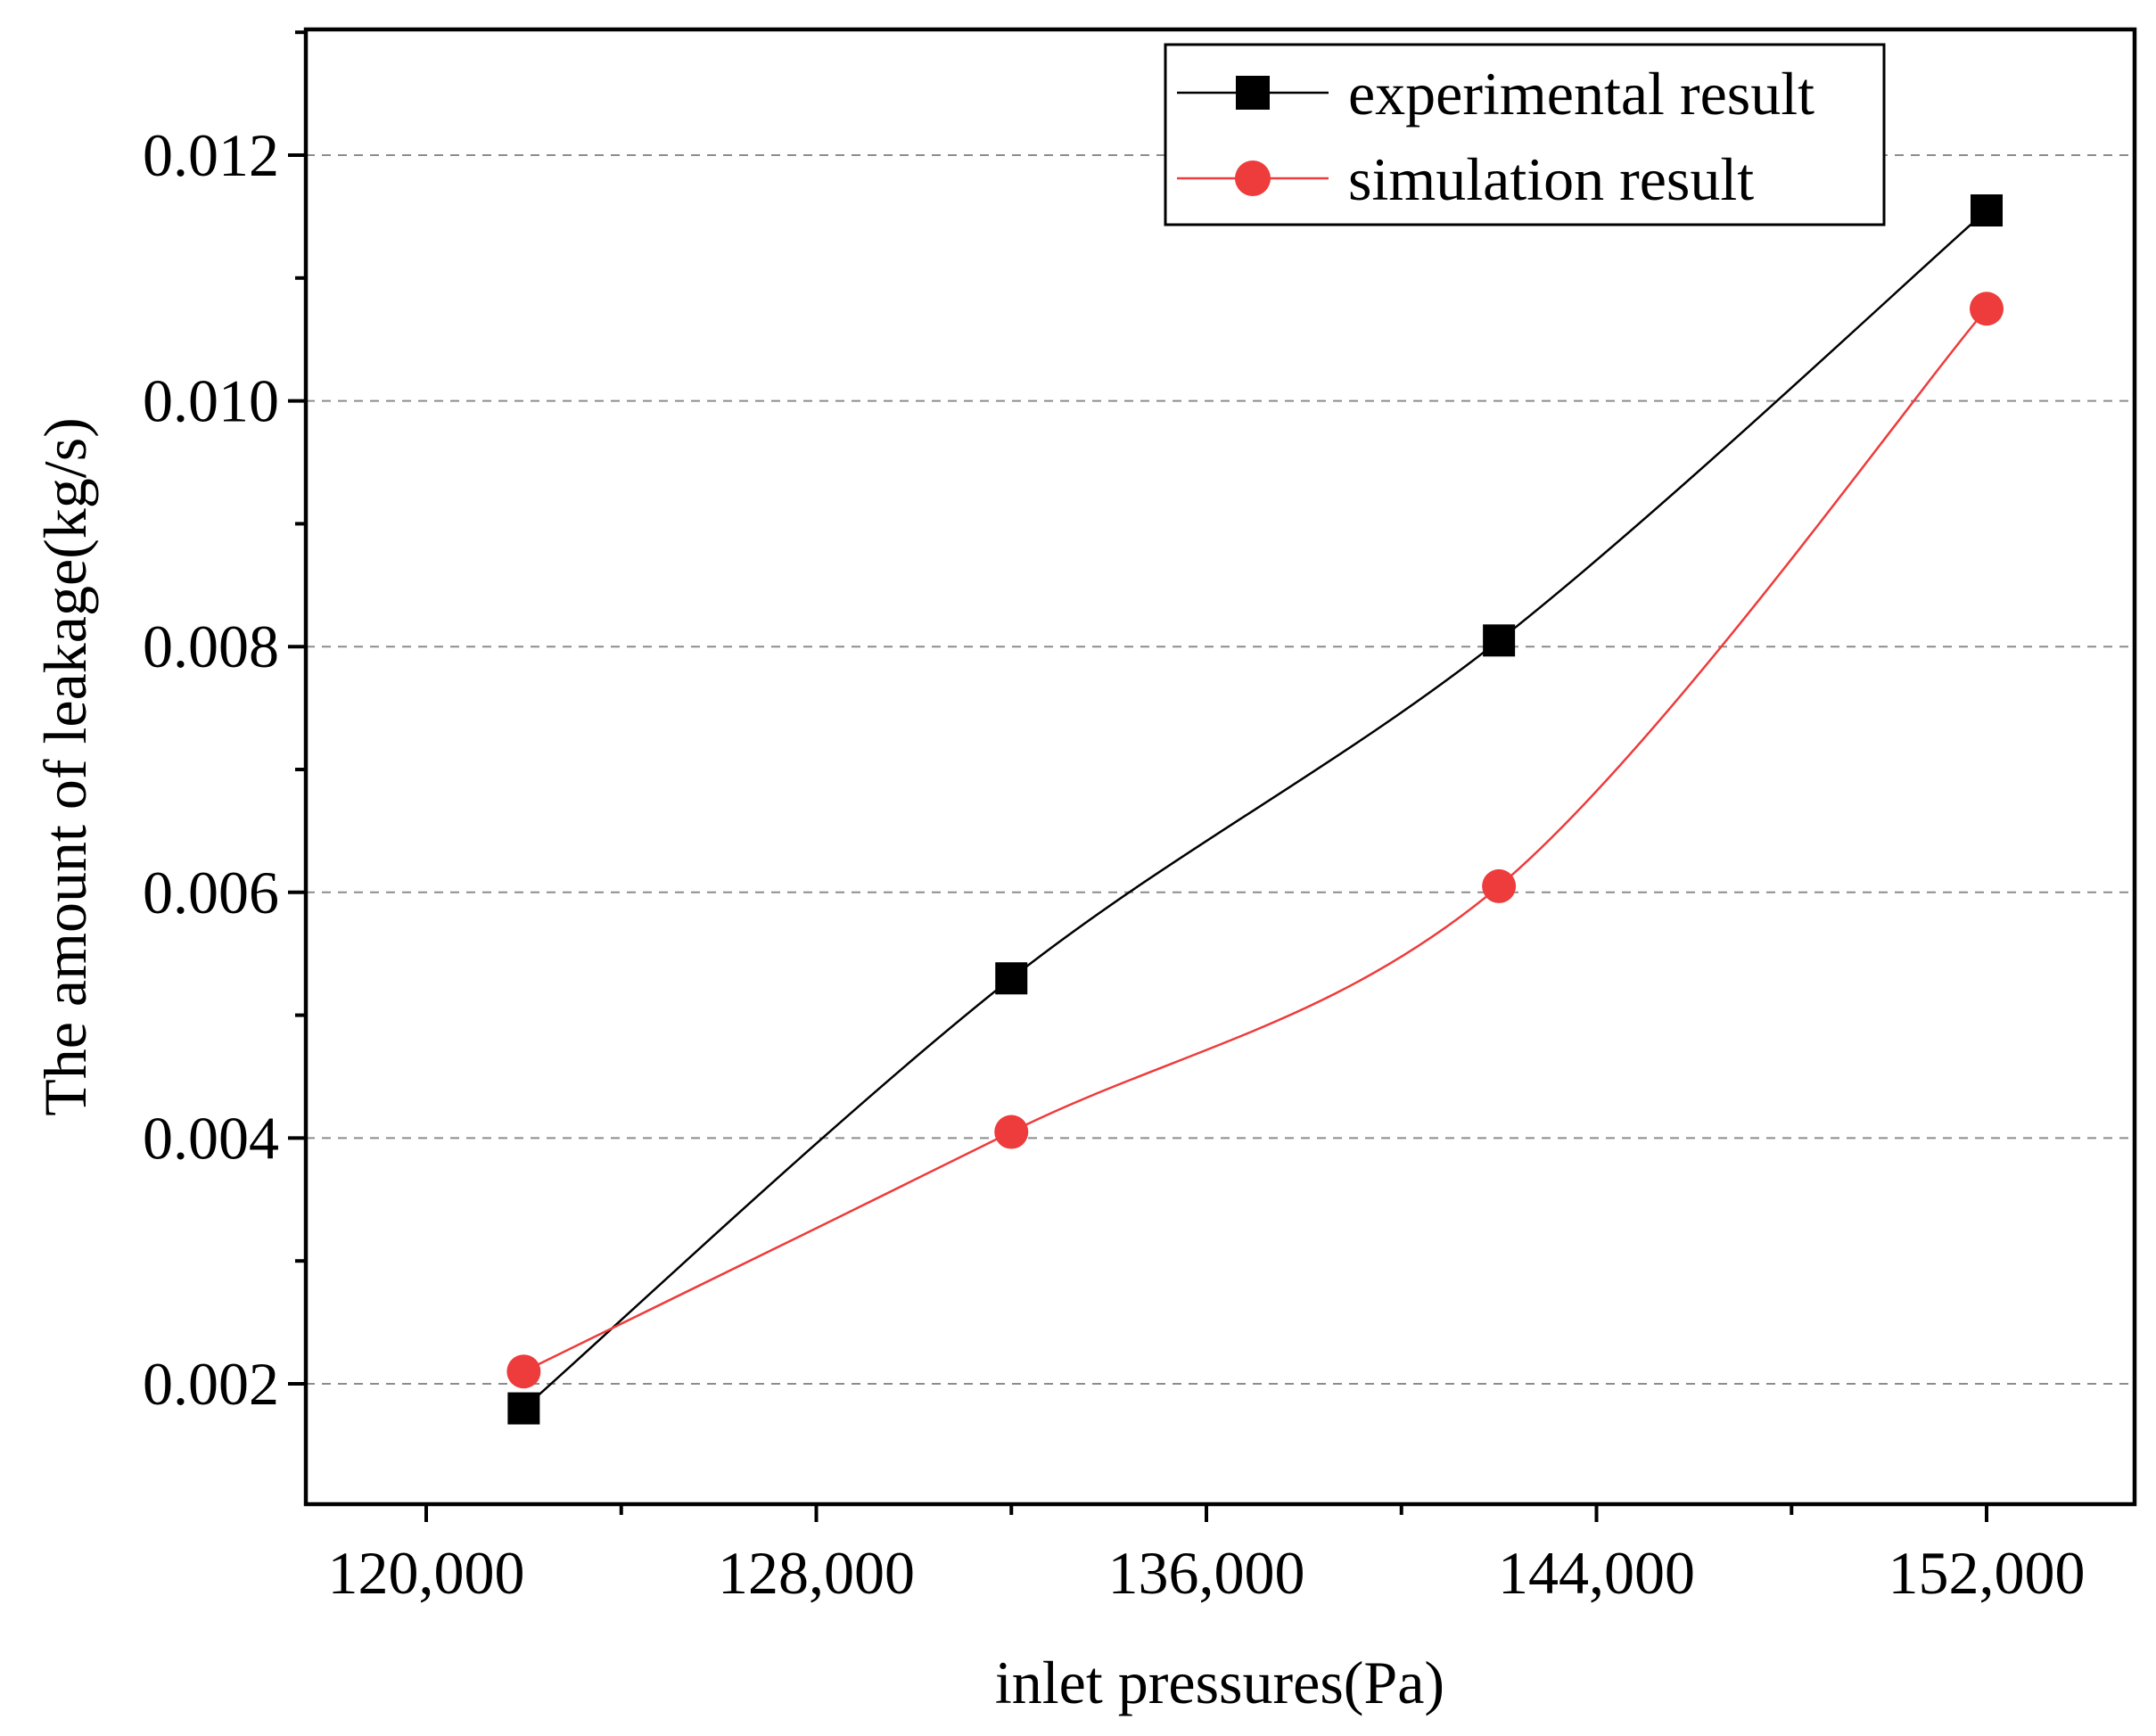 The image size is (2156, 1736). I want to click on y-tick-label: 0.004, so click(211, 1138).